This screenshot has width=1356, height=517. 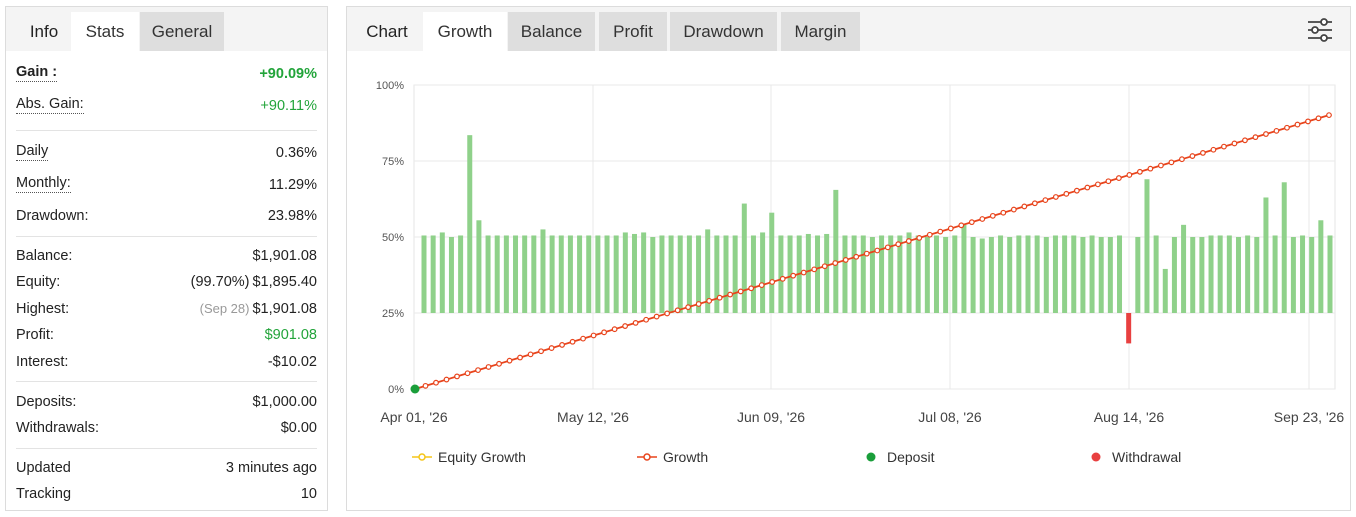 What do you see at coordinates (105, 31) in the screenshot?
I see `tab-stats: Stats` at bounding box center [105, 31].